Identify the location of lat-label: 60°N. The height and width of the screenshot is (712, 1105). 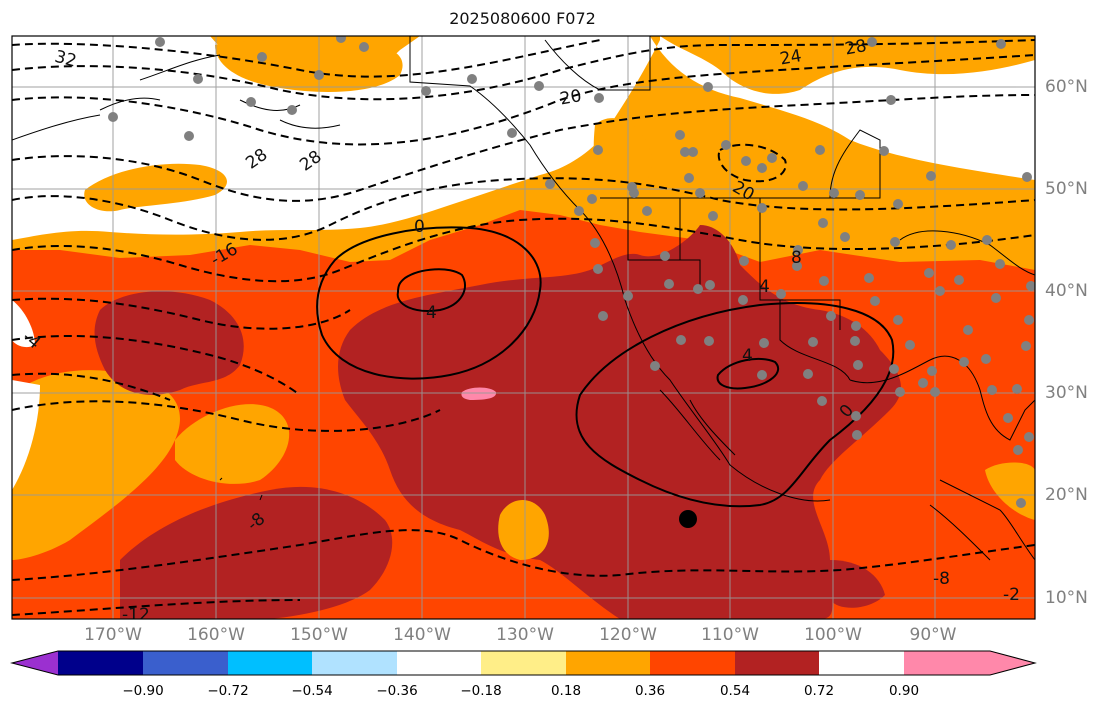
(1066, 87).